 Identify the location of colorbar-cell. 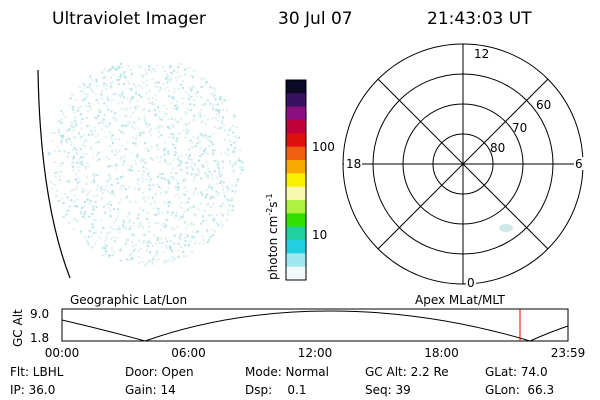
(296, 153).